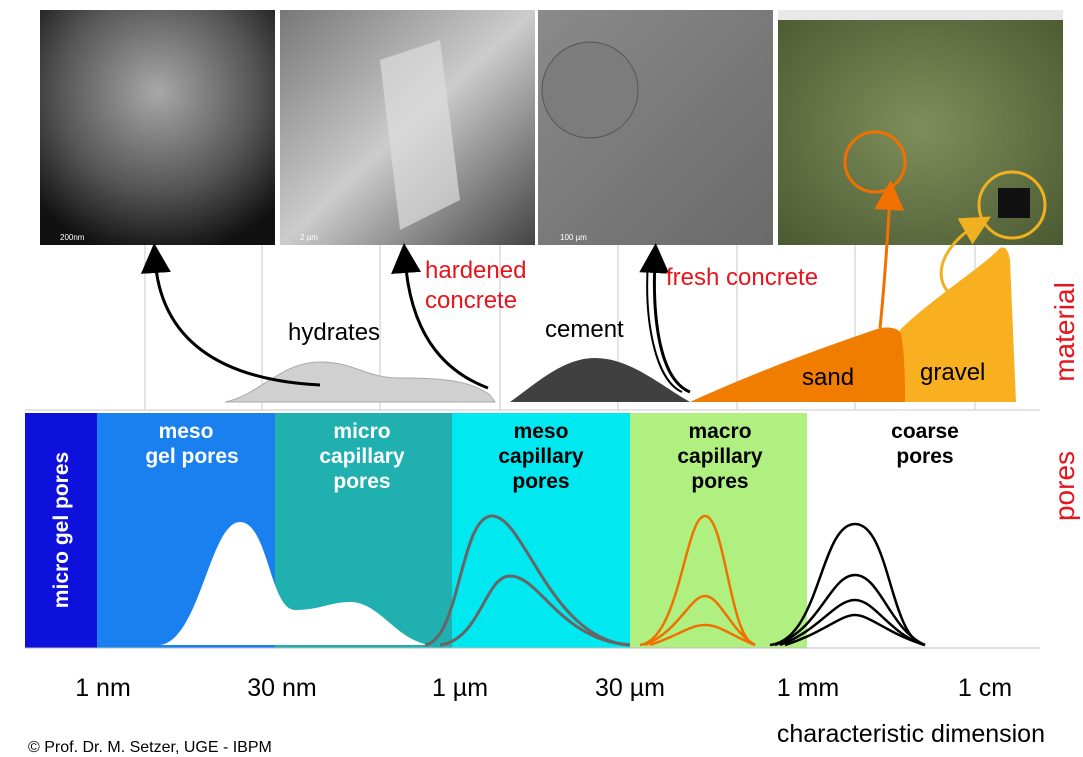 Image resolution: width=1083 pixels, height=757 pixels. What do you see at coordinates (281, 688) in the screenshot?
I see `axis-tick-label: 30 nm` at bounding box center [281, 688].